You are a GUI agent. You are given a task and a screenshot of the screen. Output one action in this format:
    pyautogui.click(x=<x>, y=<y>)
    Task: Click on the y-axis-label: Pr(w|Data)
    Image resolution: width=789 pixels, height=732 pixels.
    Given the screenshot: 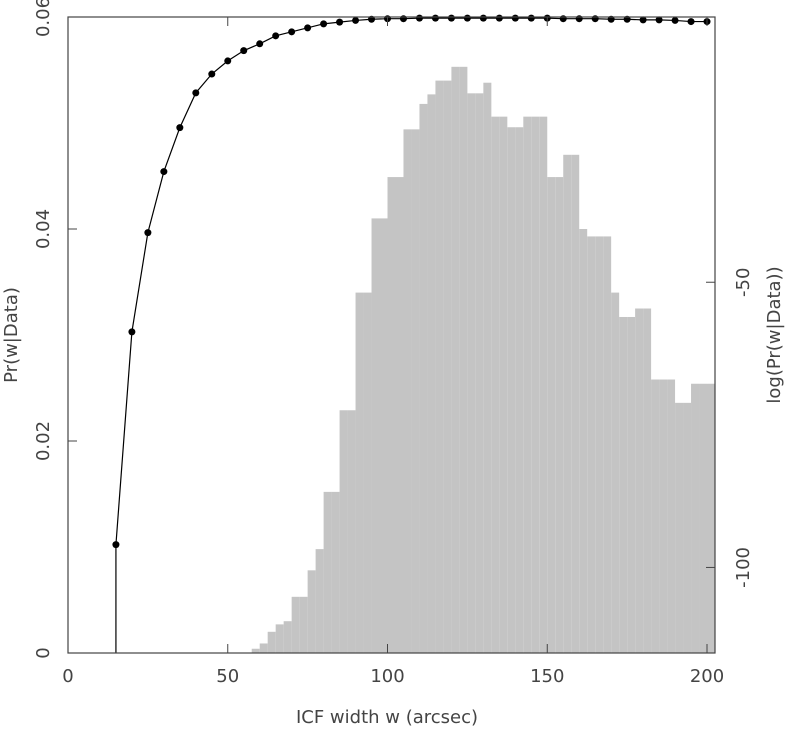 What is the action you would take?
    pyautogui.click(x=11, y=335)
    